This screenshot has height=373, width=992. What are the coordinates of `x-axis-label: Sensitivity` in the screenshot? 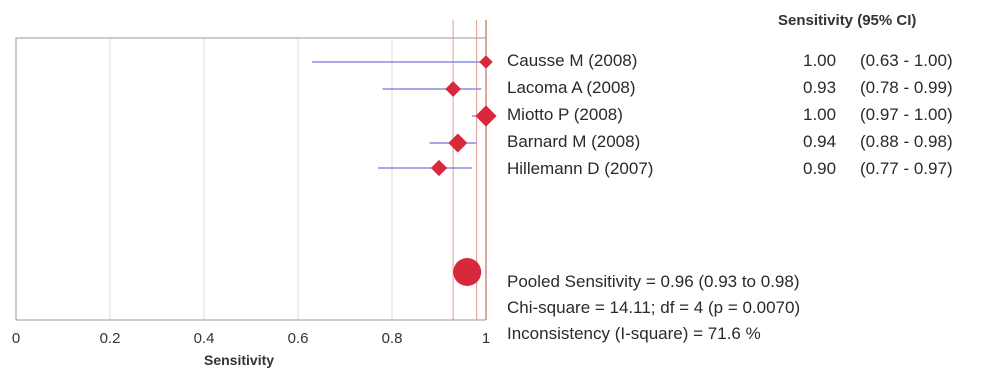 It's located at (239, 360).